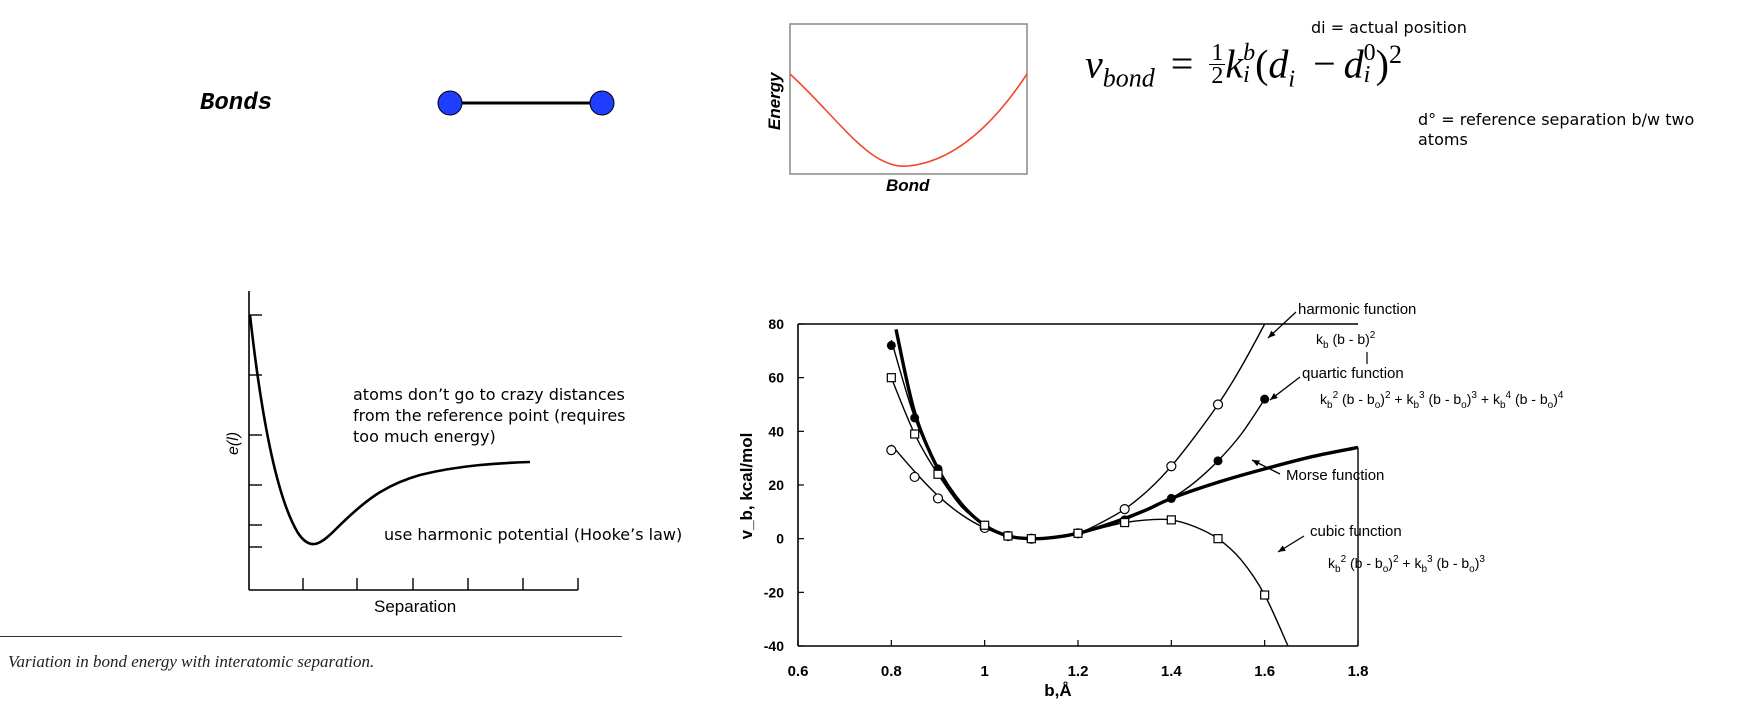  I want to click on bond-energy-formula: vbond = 1 2 k b i (di − d 0 i)2, so click(1243, 70).